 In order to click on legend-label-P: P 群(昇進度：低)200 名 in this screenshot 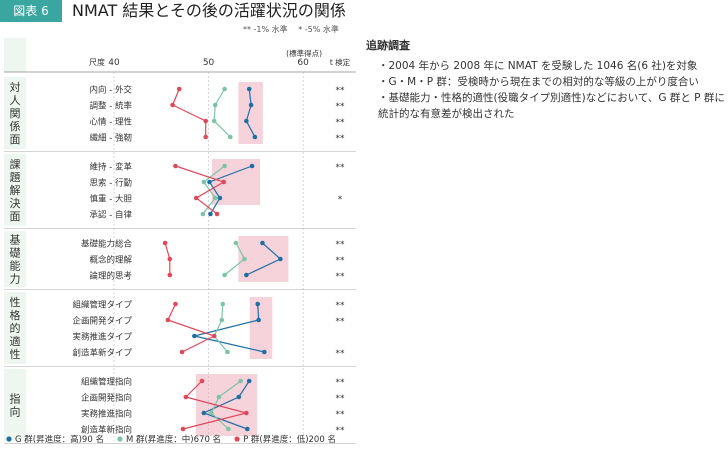, I will do `click(289, 439)`.